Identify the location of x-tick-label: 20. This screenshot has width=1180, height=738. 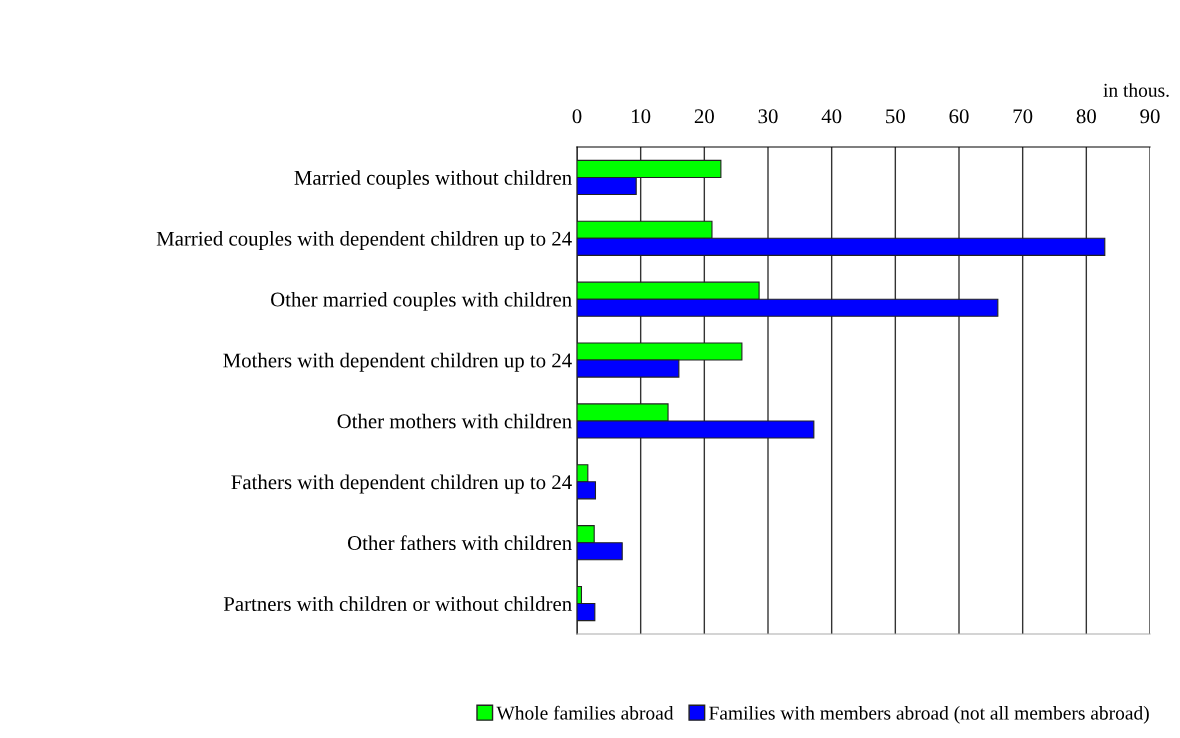
(704, 116).